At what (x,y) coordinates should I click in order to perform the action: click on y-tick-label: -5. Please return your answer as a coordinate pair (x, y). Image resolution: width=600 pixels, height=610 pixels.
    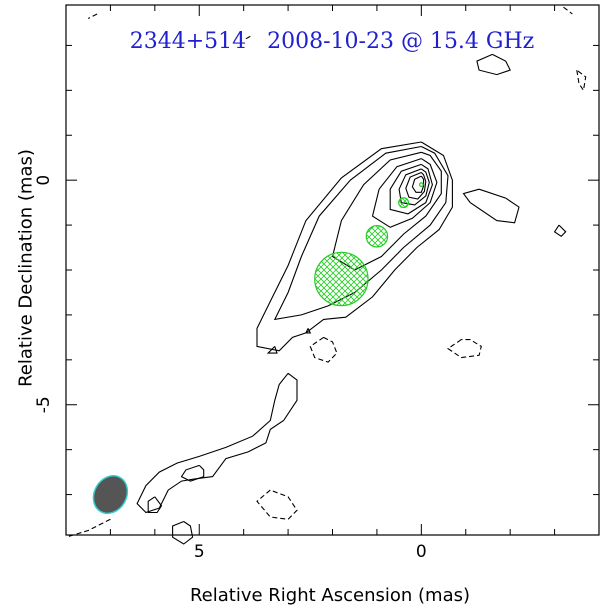
    Looking at the image, I should click on (44, 404).